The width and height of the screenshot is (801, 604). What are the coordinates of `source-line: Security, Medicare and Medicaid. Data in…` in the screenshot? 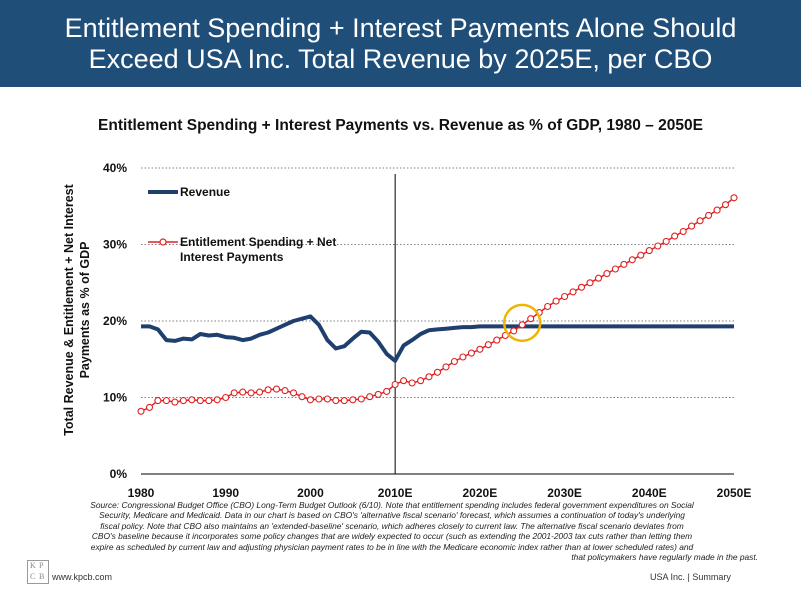 It's located at (392, 515).